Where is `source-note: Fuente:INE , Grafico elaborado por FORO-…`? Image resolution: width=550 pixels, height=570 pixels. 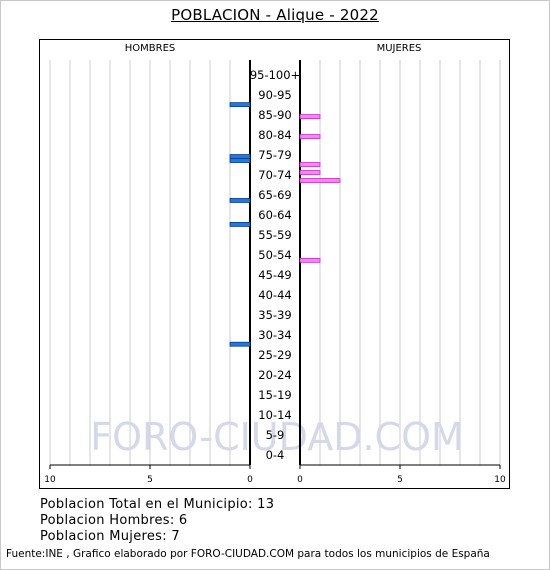 source-note: Fuente:INE , Grafico elaborado por FORO-… is located at coordinates (248, 554).